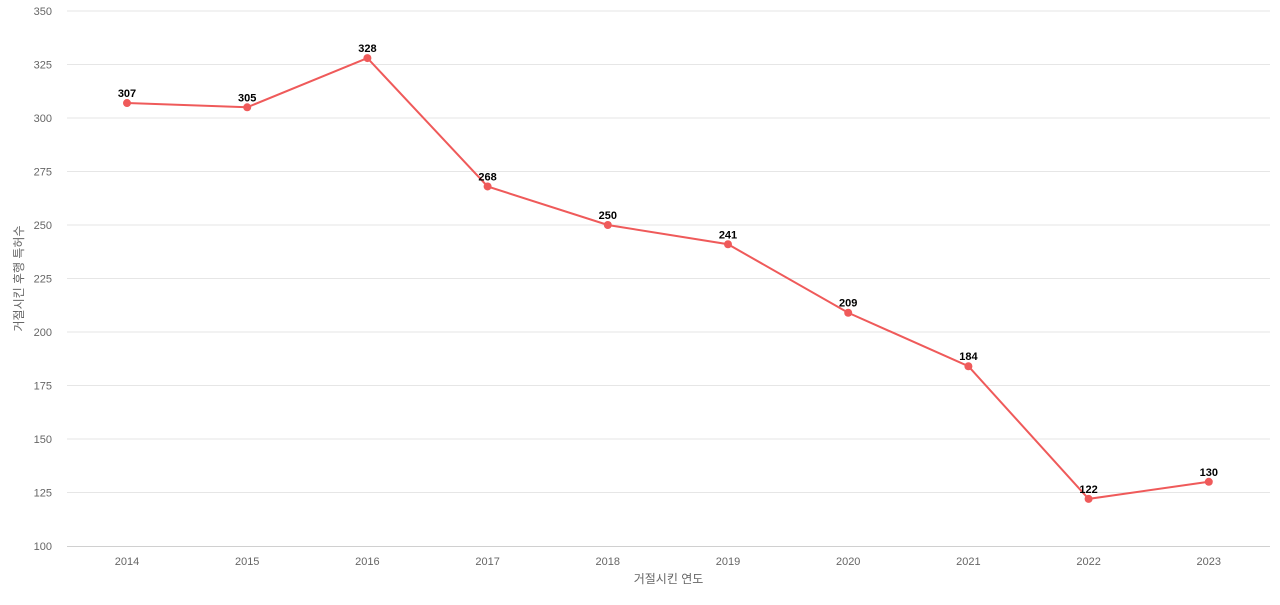 The height and width of the screenshot is (605, 1280). What do you see at coordinates (127, 562) in the screenshot?
I see `x-tick-label: 2014` at bounding box center [127, 562].